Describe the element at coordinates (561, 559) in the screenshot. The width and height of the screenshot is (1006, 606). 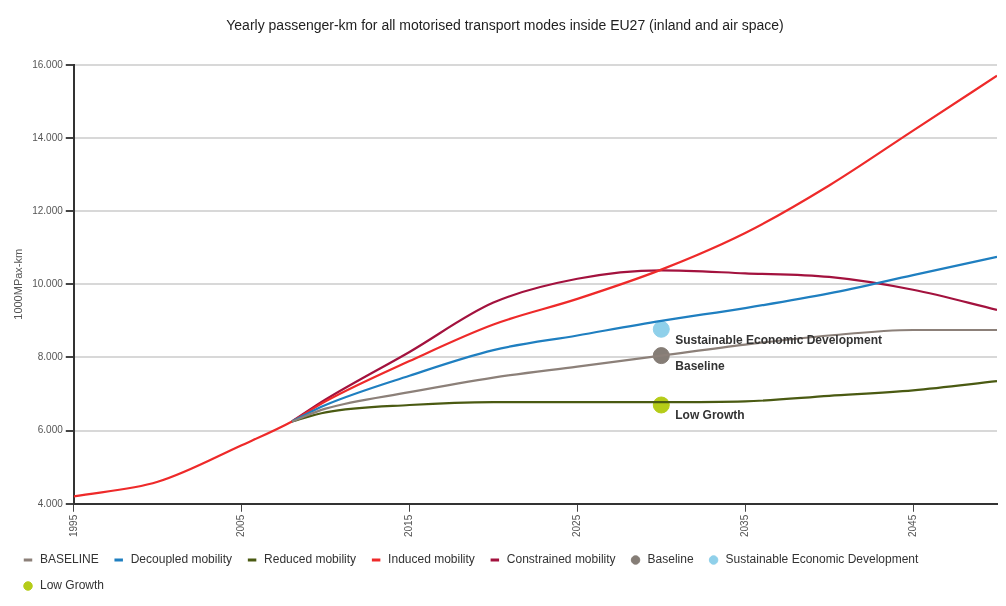
I see `legend-label: Constrained mobility` at that location.